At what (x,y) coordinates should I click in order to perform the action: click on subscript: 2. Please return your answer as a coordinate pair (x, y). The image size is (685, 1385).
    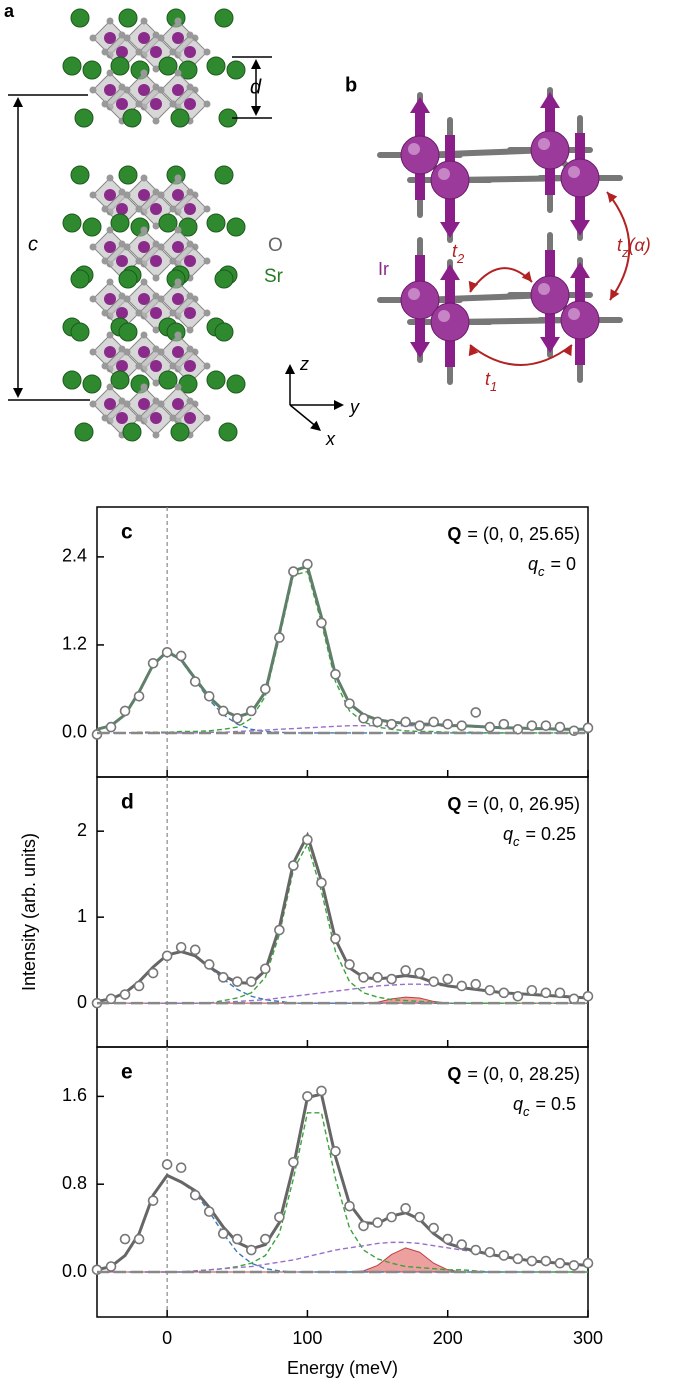
    Looking at the image, I should click on (460, 258).